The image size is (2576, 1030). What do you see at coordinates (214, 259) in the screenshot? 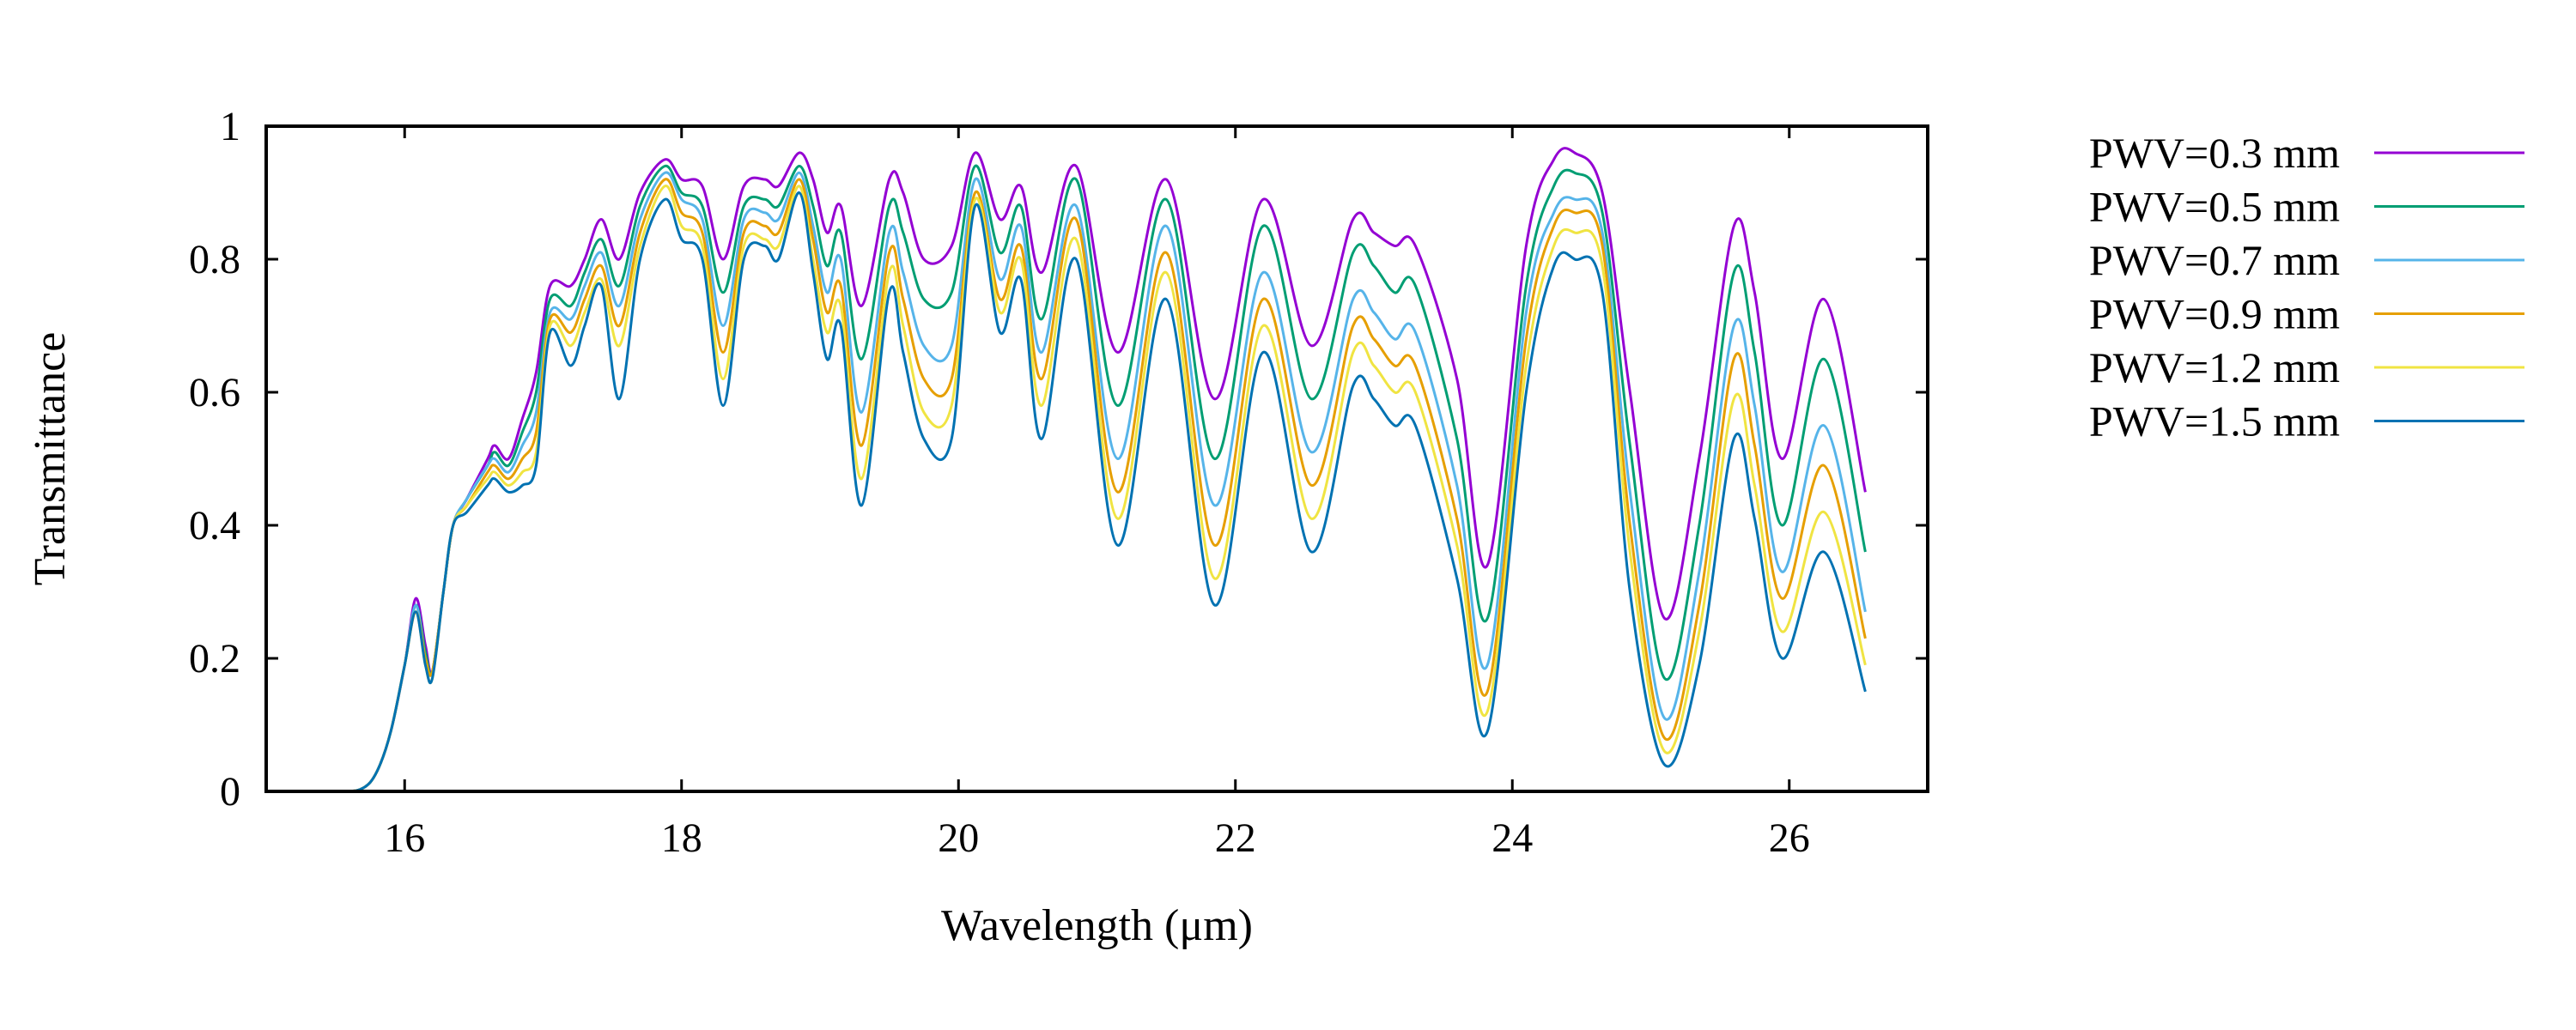
I see `y-tick-label: 0.8` at bounding box center [214, 259].